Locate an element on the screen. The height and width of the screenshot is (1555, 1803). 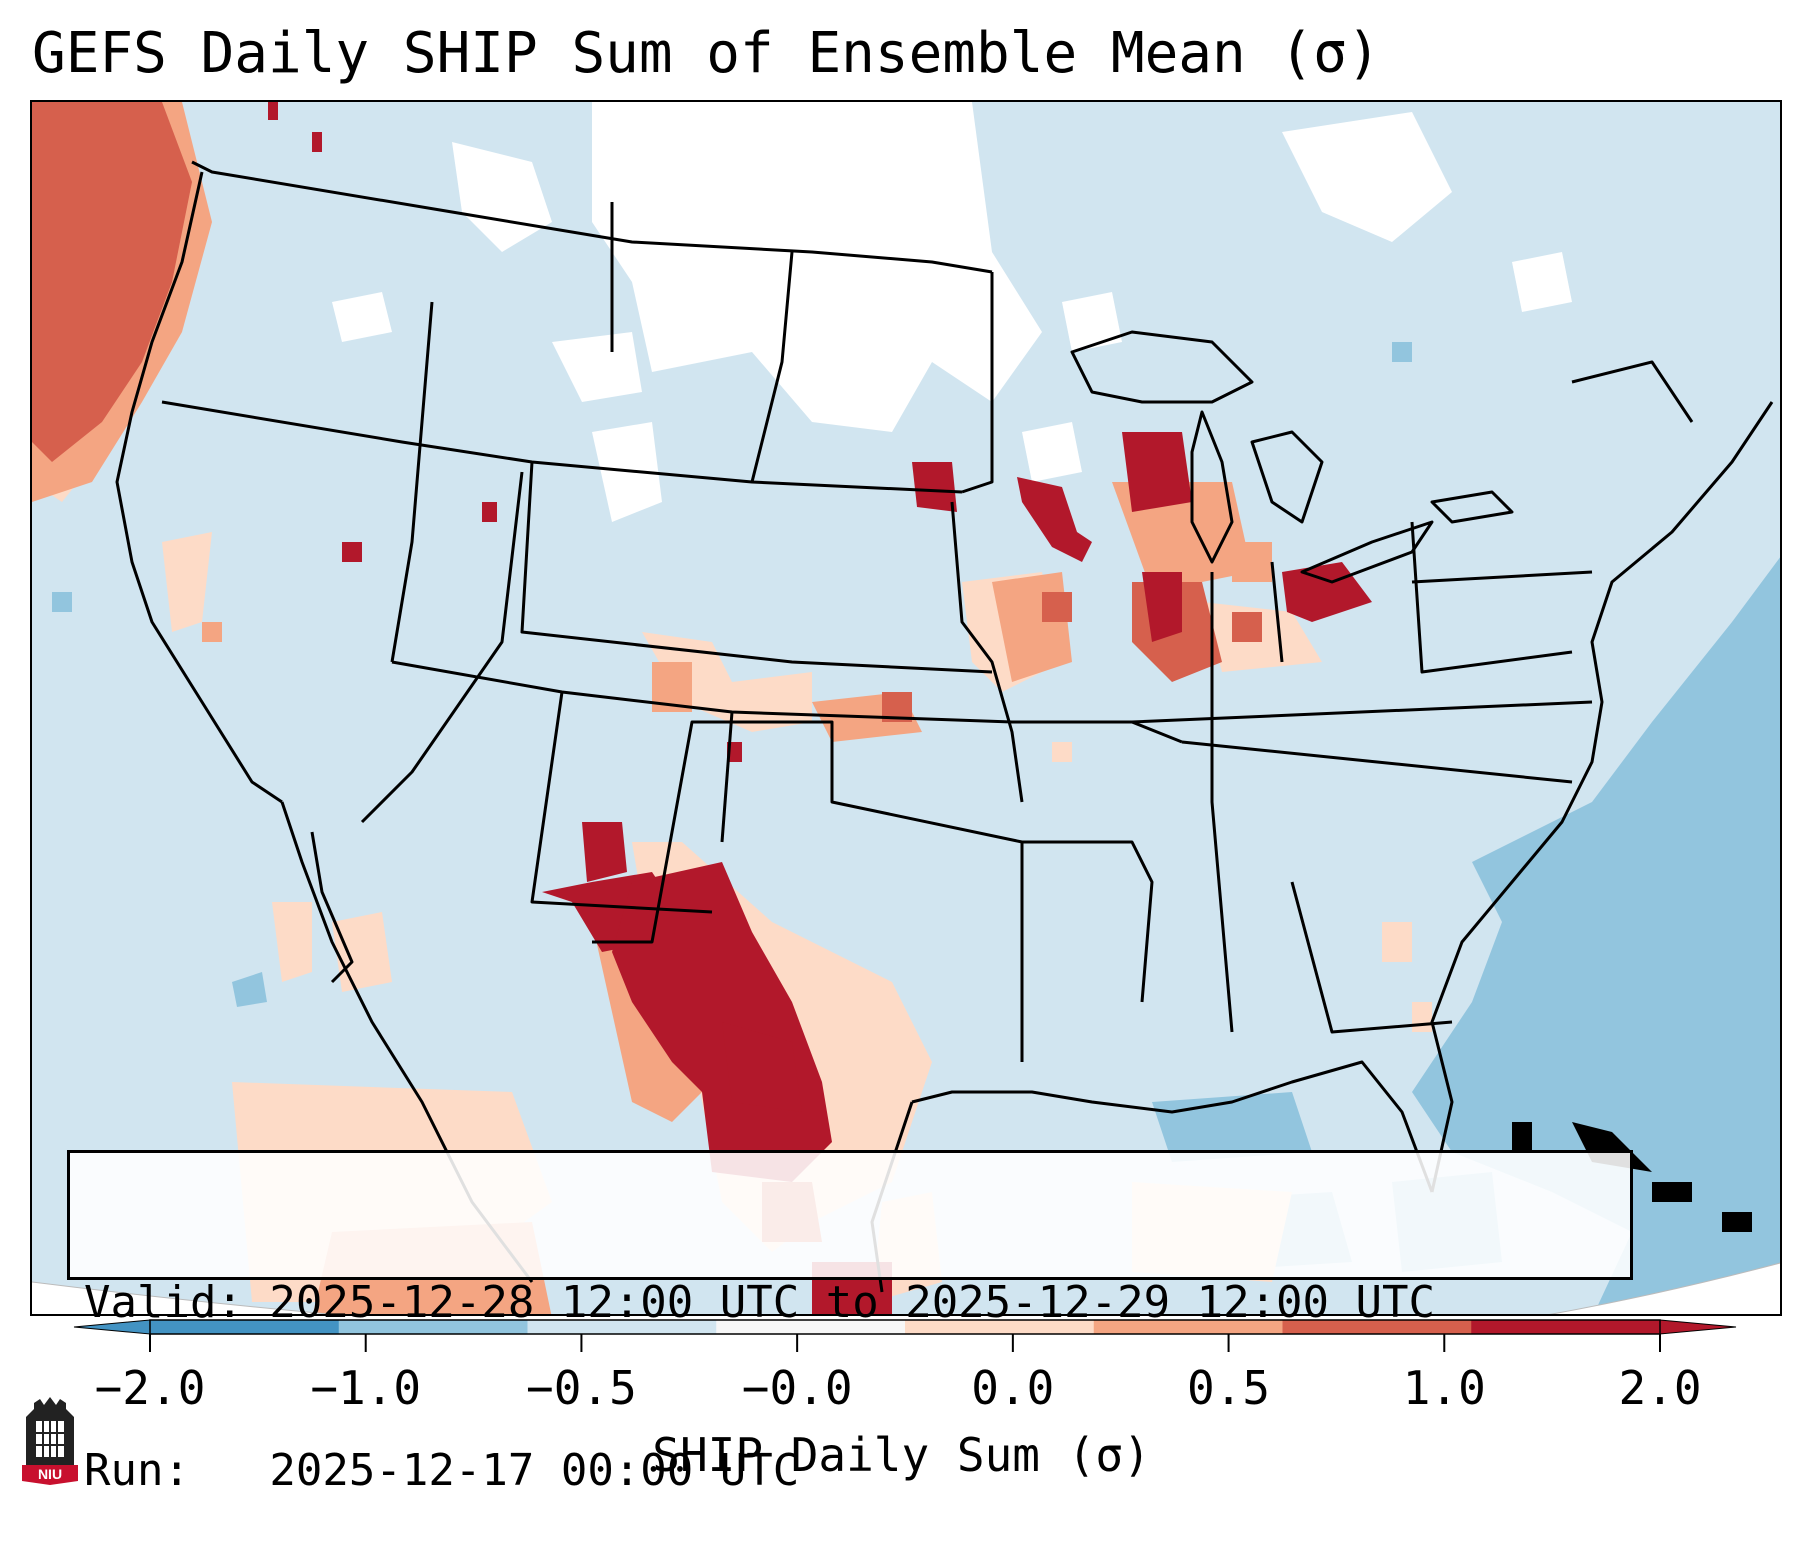
gulf-coast is located at coordinates (1172, 1126).